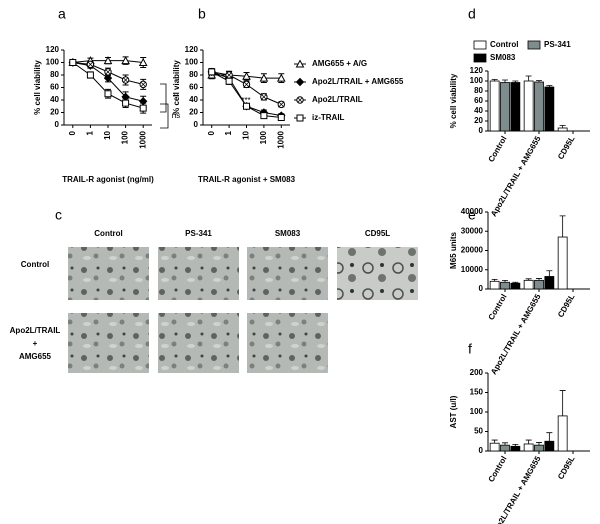 The width and height of the screenshot is (600, 524). I want to click on x-tick-label: Control, so click(498, 149).